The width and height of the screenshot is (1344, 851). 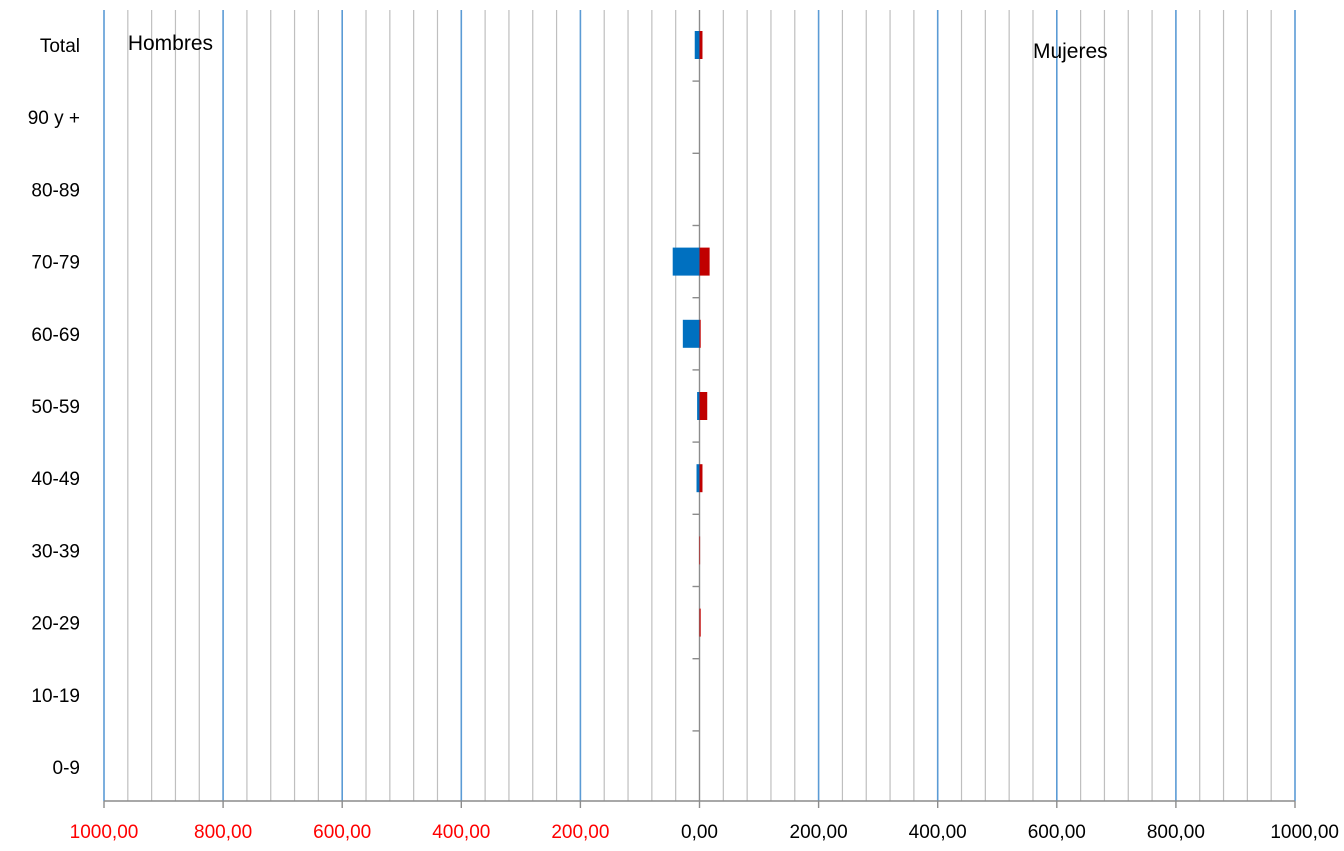 I want to click on category-label: Total, so click(x=60, y=46).